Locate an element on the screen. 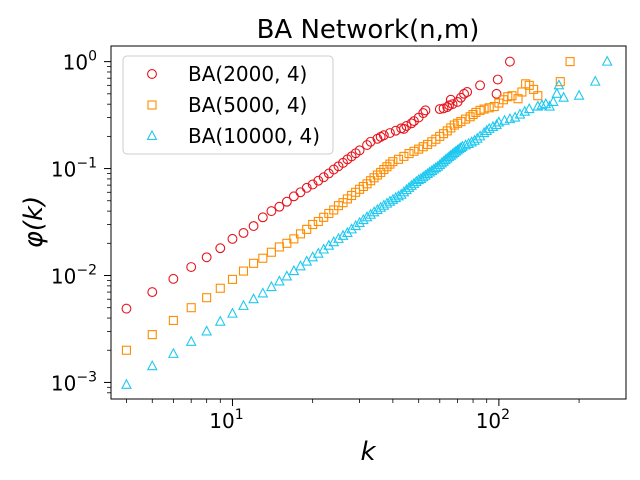  legend-item: BA(10000, 4) is located at coordinates (233, 136).